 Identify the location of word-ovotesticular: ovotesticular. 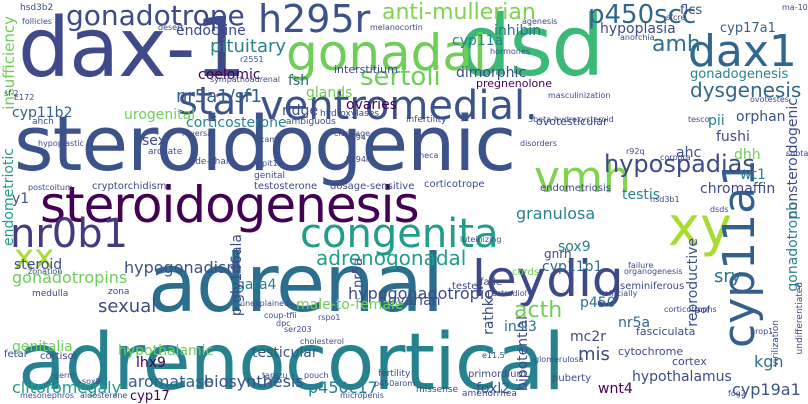
(572, 121).